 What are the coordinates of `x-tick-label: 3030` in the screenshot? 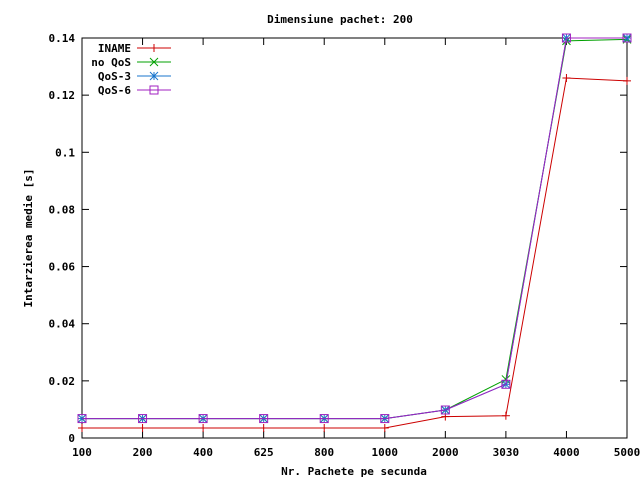 It's located at (506, 452).